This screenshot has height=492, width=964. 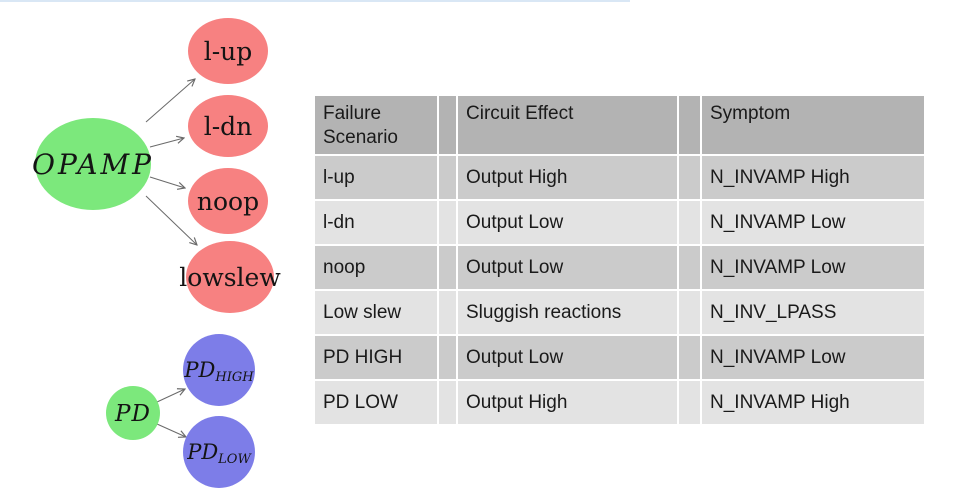 I want to click on node-l-up-label: l-up, so click(x=228, y=51).